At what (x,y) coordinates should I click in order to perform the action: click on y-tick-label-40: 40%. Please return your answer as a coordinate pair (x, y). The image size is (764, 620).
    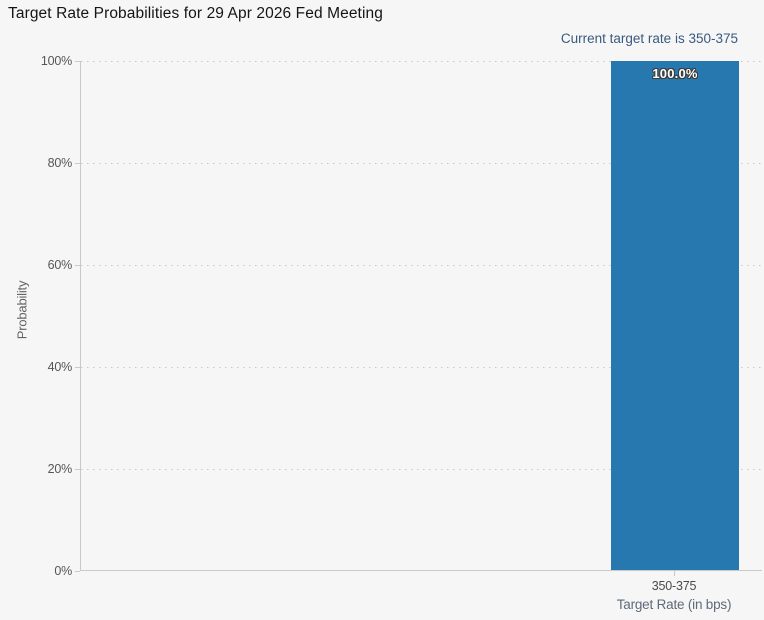
    Looking at the image, I should click on (60, 367).